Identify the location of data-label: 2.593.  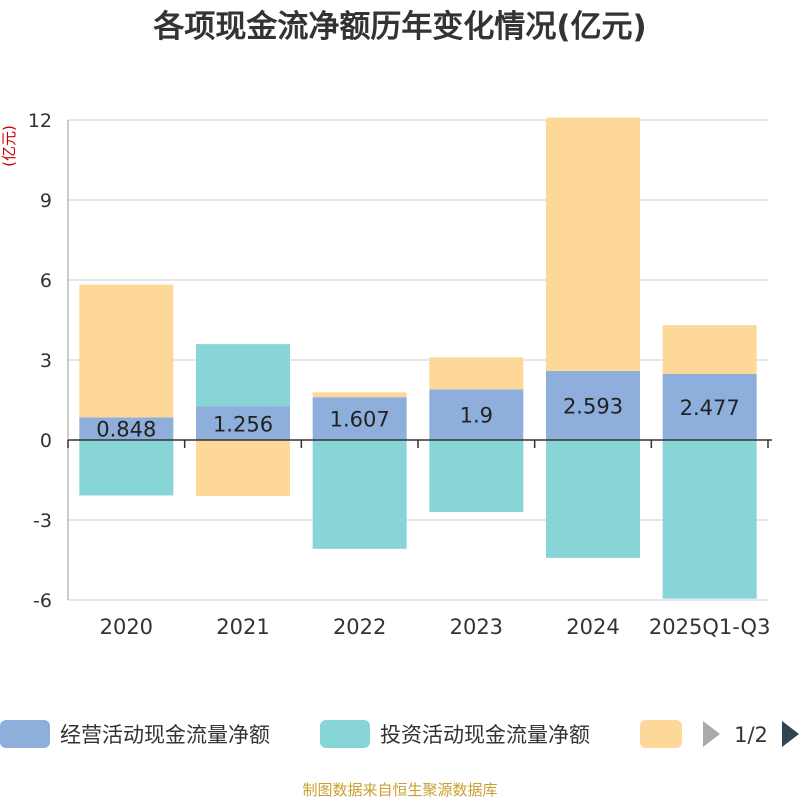
(593, 406).